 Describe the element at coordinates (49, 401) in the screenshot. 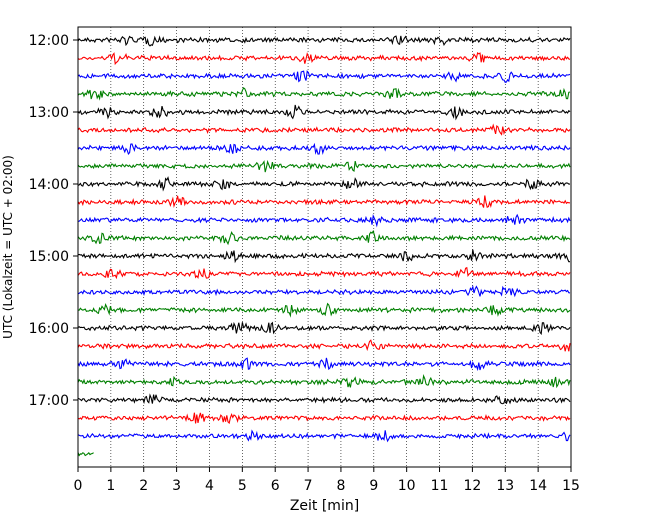

I see `y-tick-label-1700: 17:00` at that location.